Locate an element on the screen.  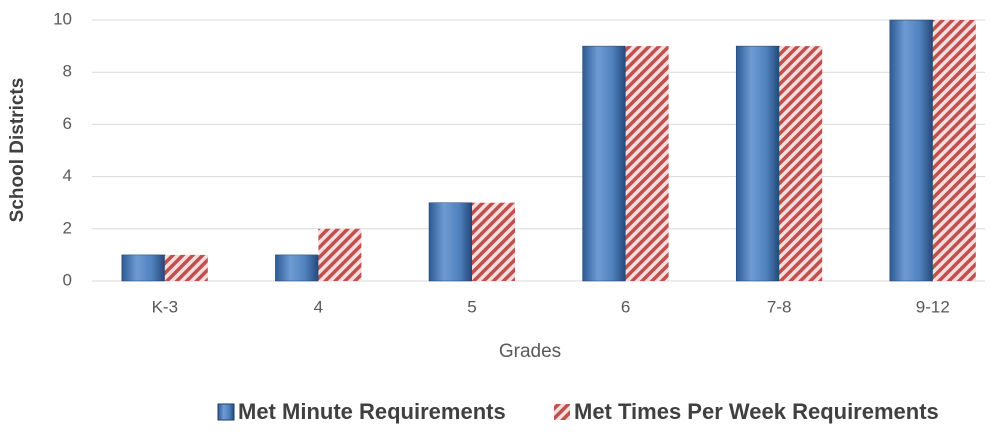
x-tick-label: 6 is located at coordinates (625, 306).